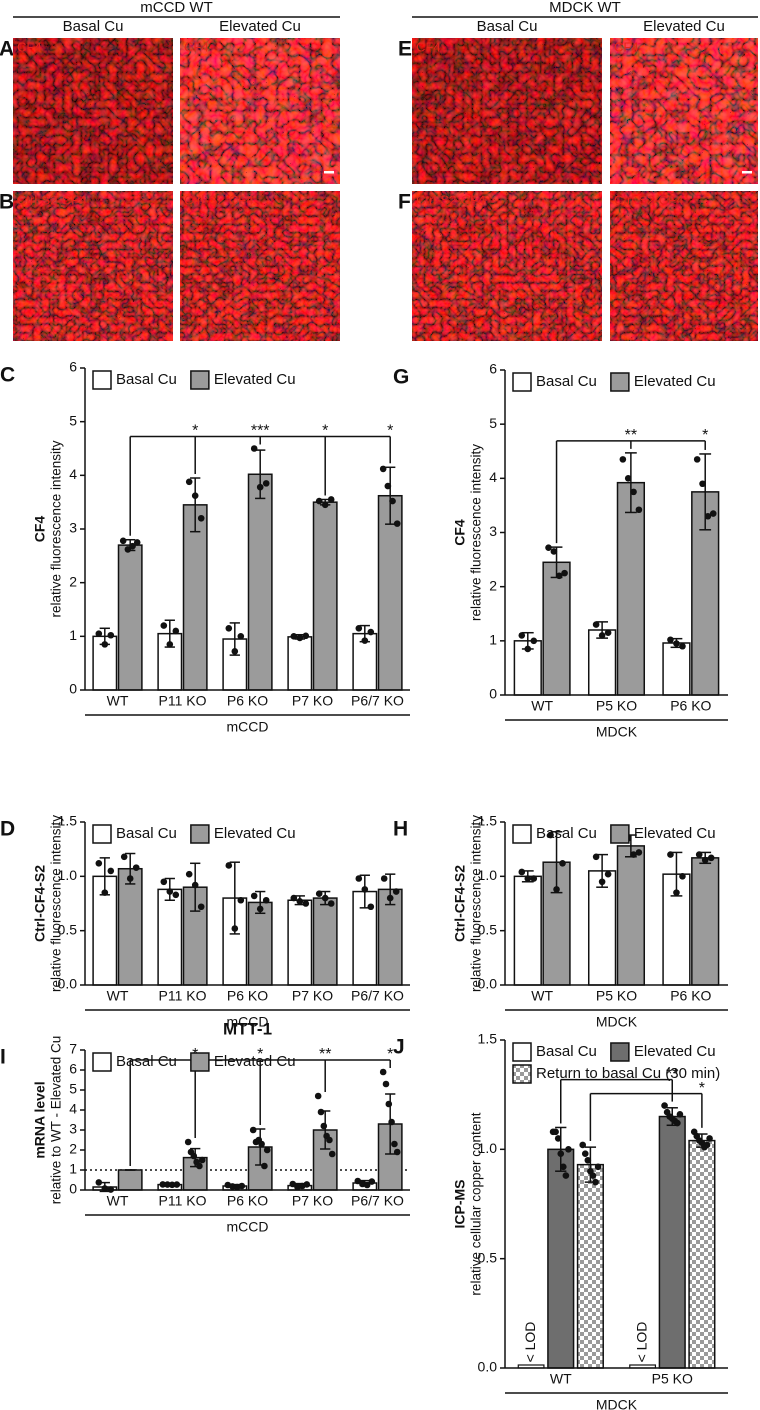 This screenshot has width=760, height=1410. Describe the element at coordinates (626, 46) in the screenshot. I see `stain-label: CF4` at that location.